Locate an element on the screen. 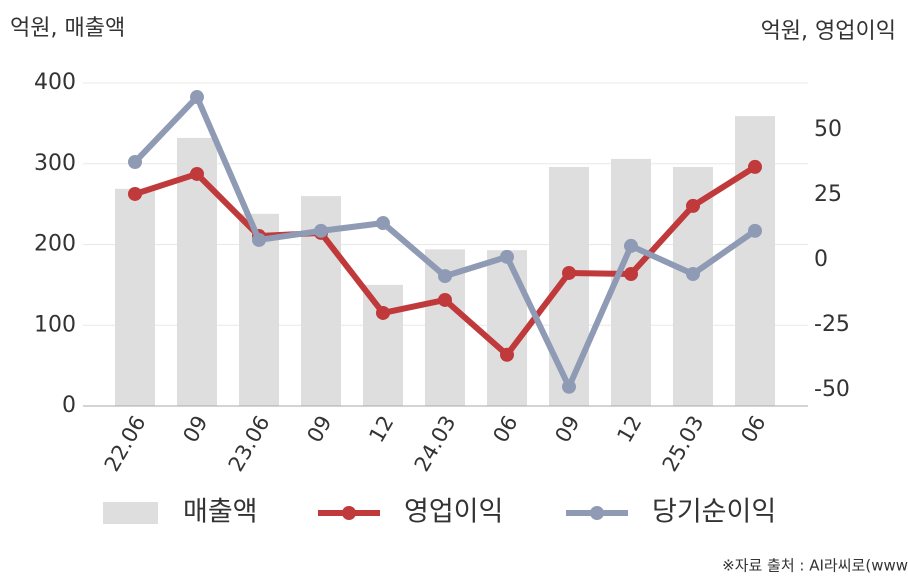  y-tick-label: 0 is located at coordinates (69, 405).